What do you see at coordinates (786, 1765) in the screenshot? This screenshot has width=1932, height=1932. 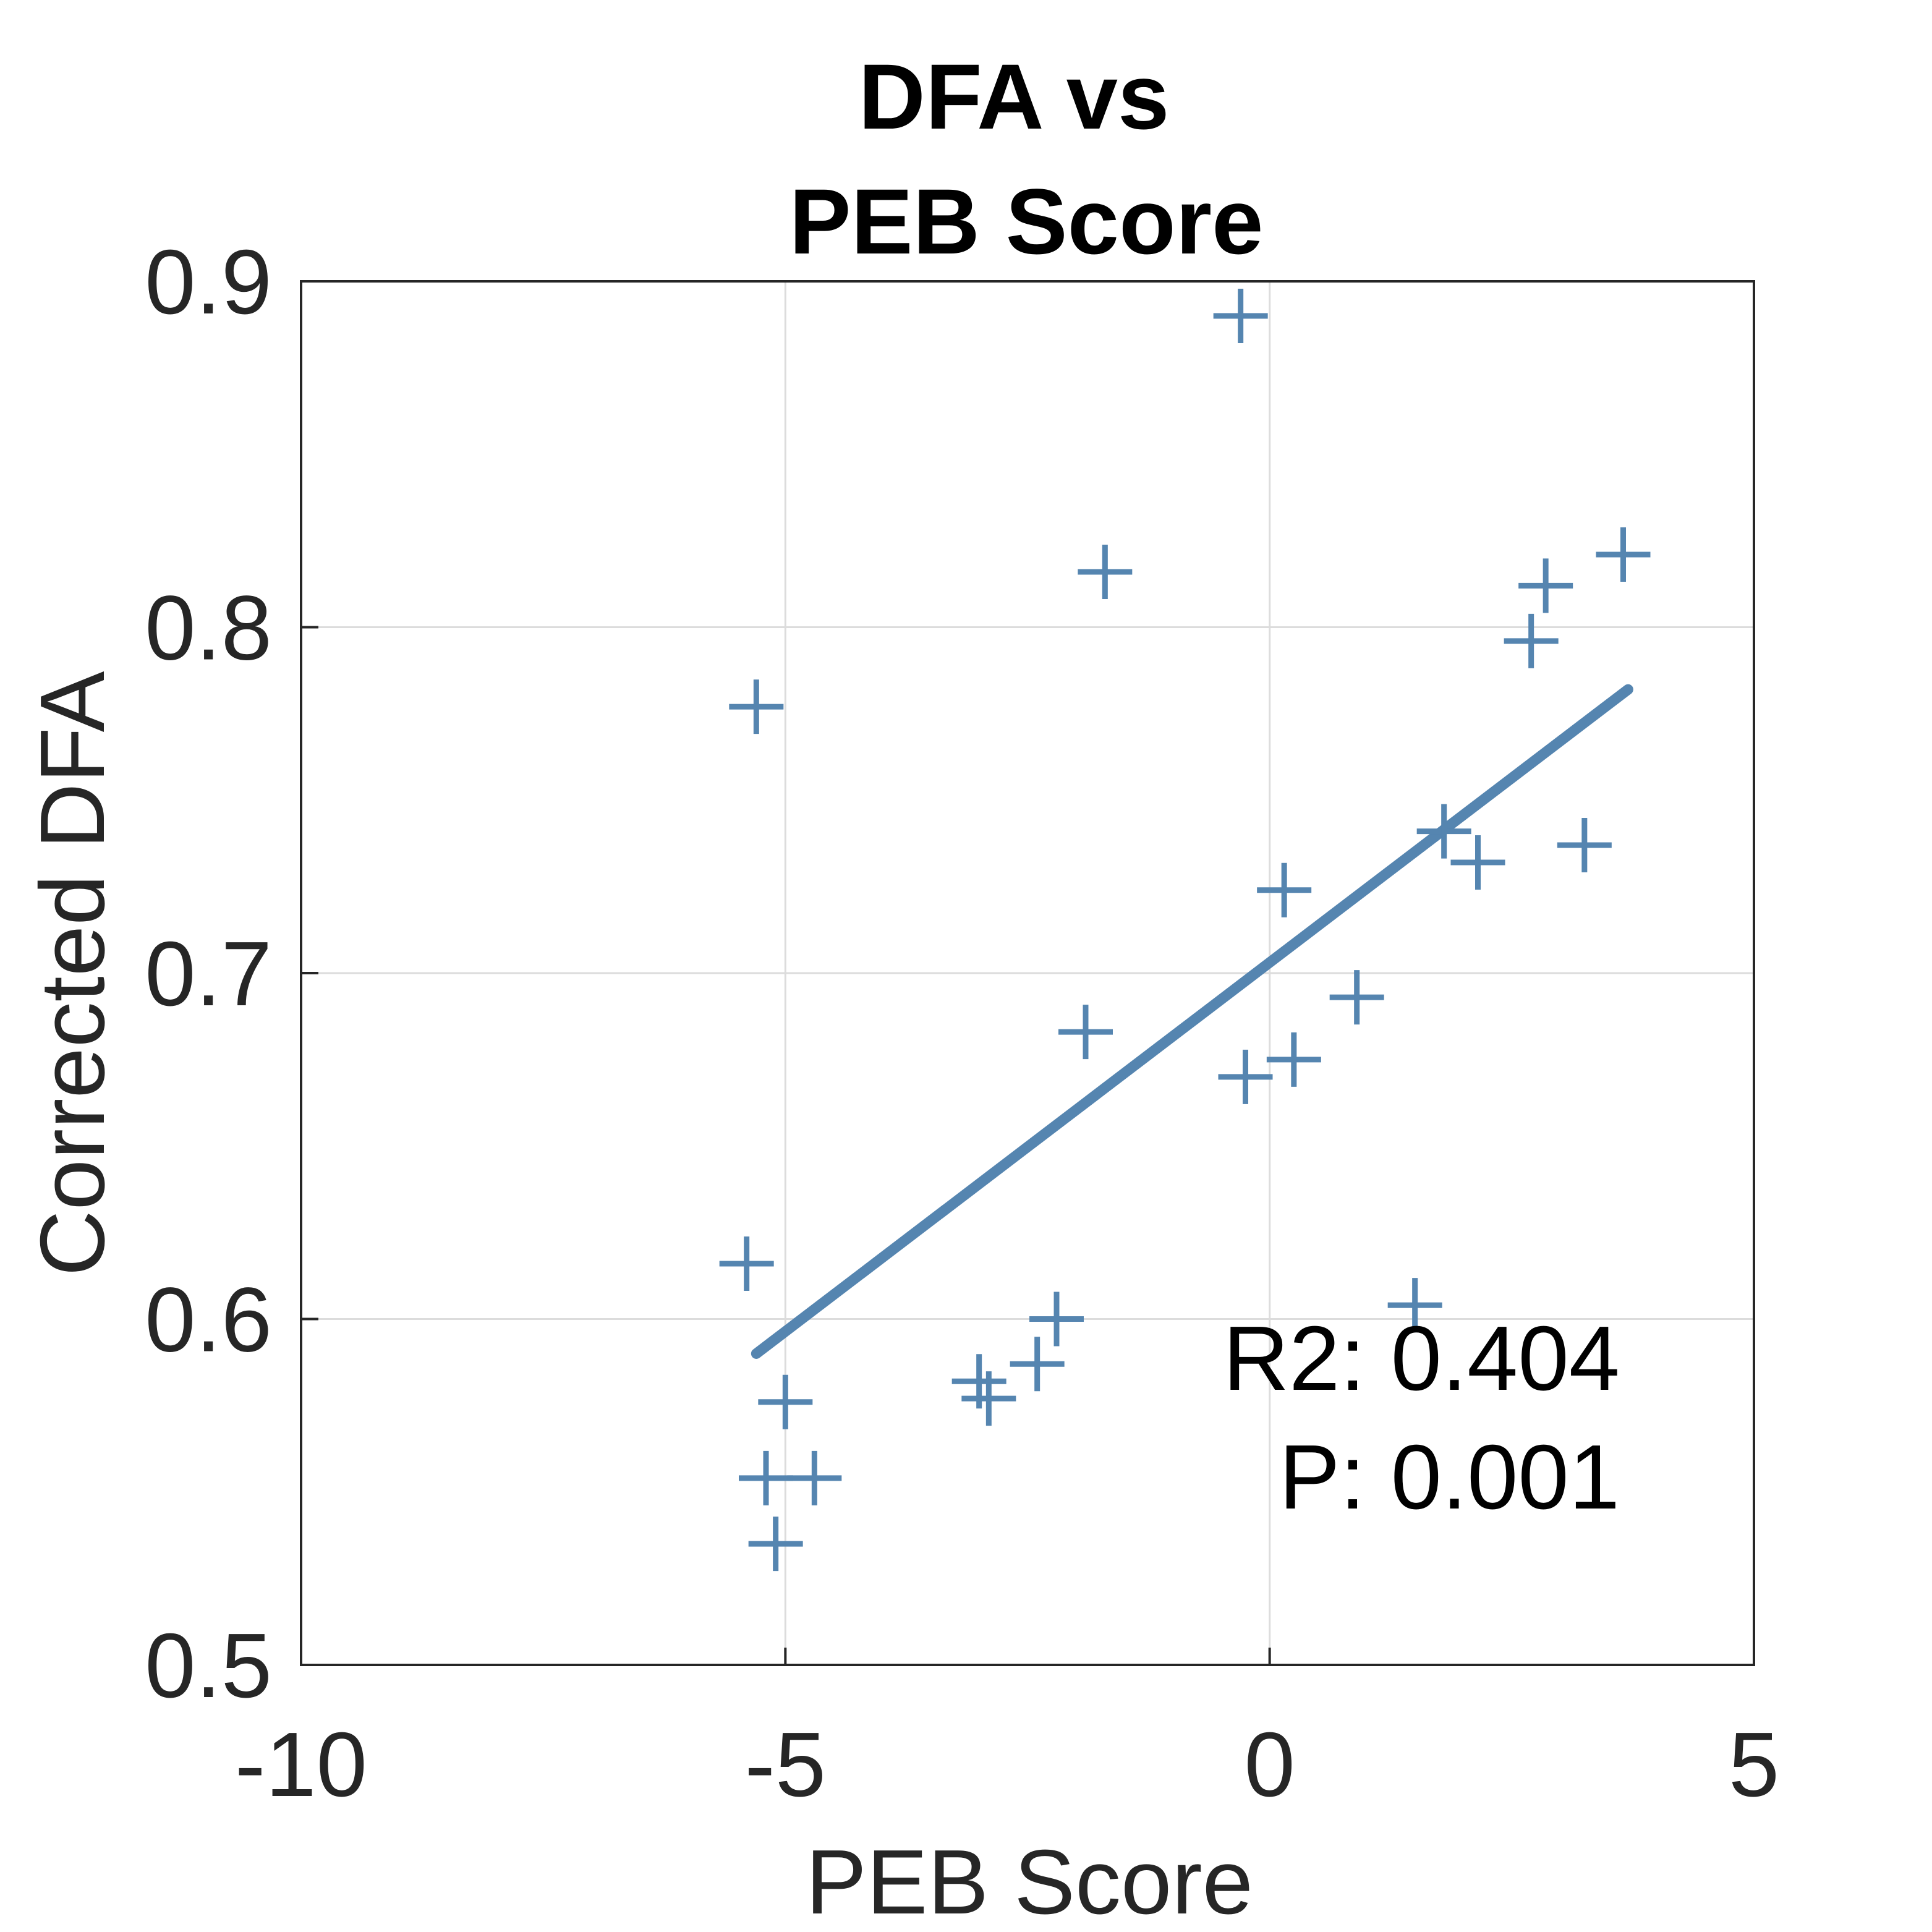 I see `x-tick-label: -5` at bounding box center [786, 1765].